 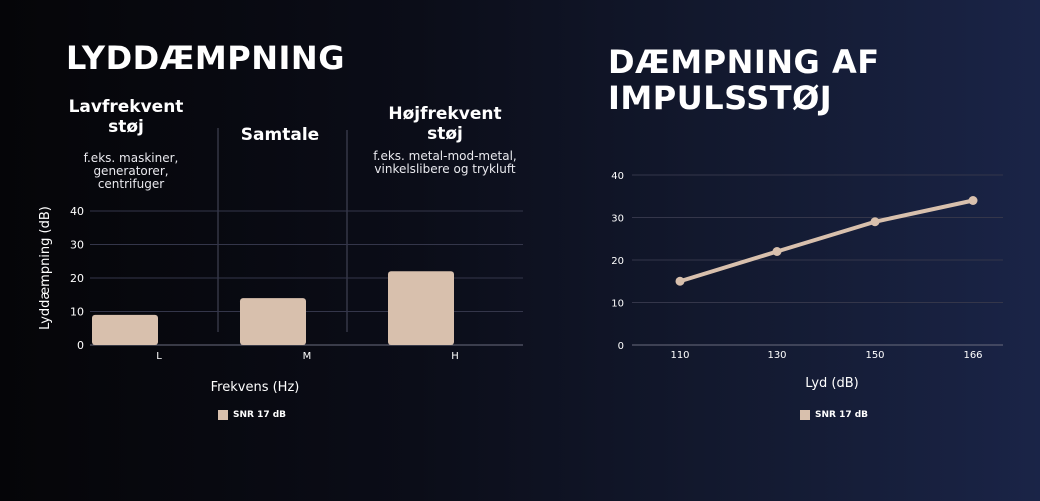 What do you see at coordinates (131, 184) in the screenshot?
I see `band-low-desc-line-3: centrifuger` at bounding box center [131, 184].